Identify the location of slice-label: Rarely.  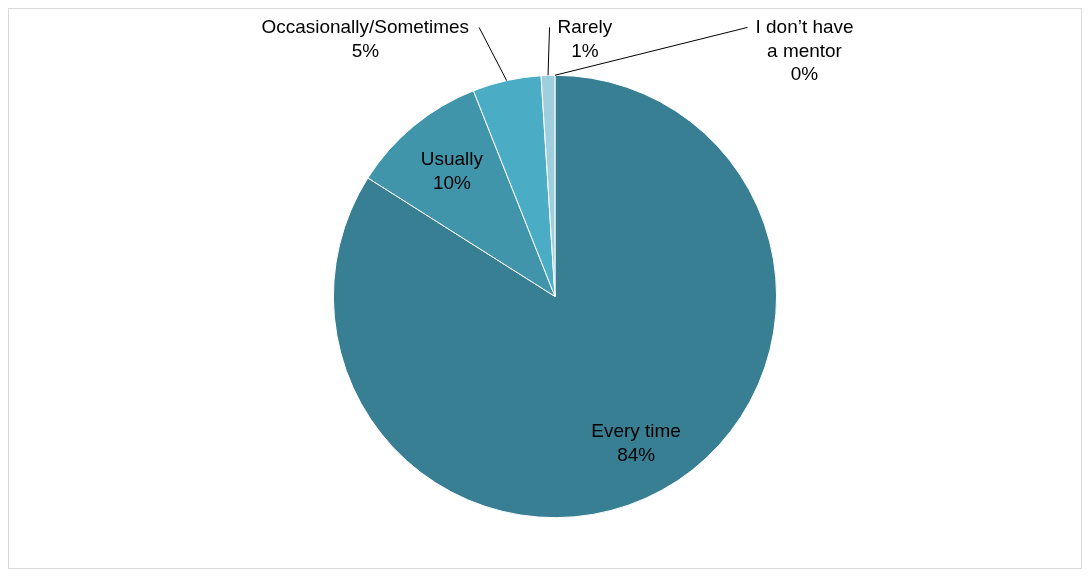
(585, 26).